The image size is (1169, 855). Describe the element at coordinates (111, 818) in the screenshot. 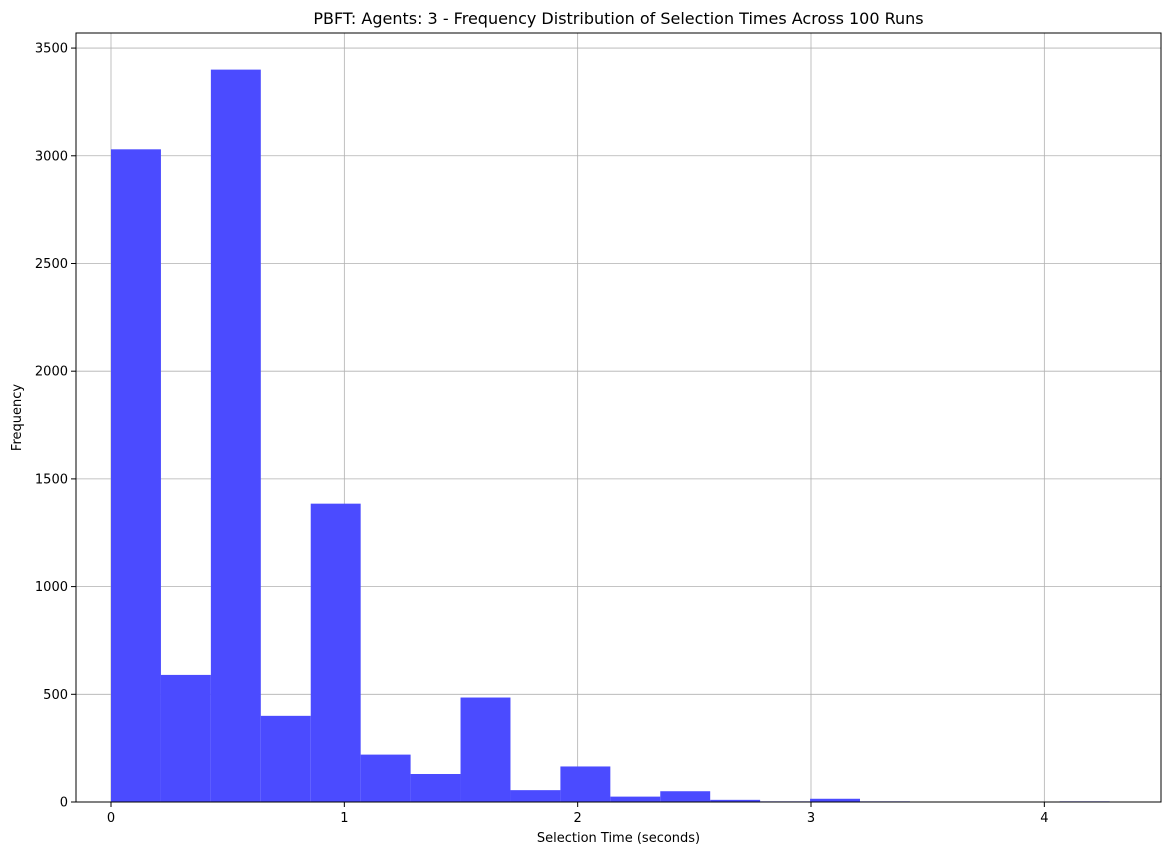

I see `x-tick-label: 0` at that location.